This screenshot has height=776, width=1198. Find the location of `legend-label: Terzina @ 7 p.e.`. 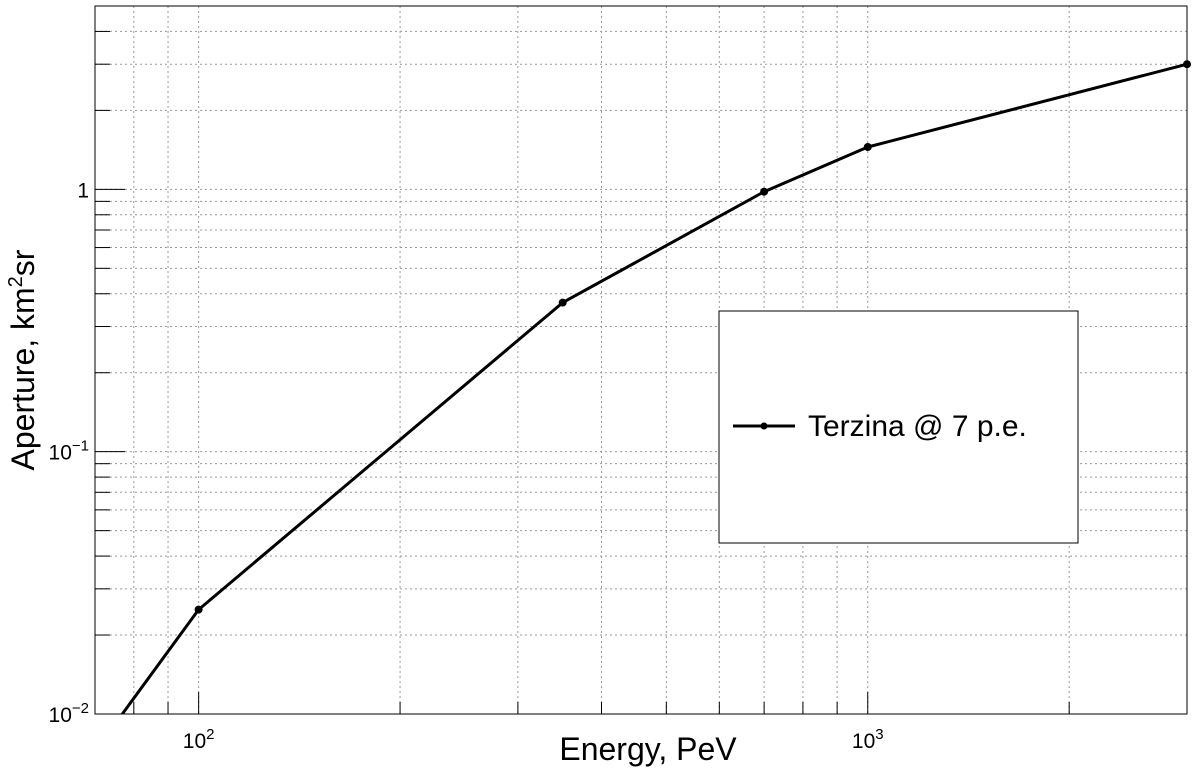

legend-label: Terzina @ 7 p.e. is located at coordinates (917, 426).